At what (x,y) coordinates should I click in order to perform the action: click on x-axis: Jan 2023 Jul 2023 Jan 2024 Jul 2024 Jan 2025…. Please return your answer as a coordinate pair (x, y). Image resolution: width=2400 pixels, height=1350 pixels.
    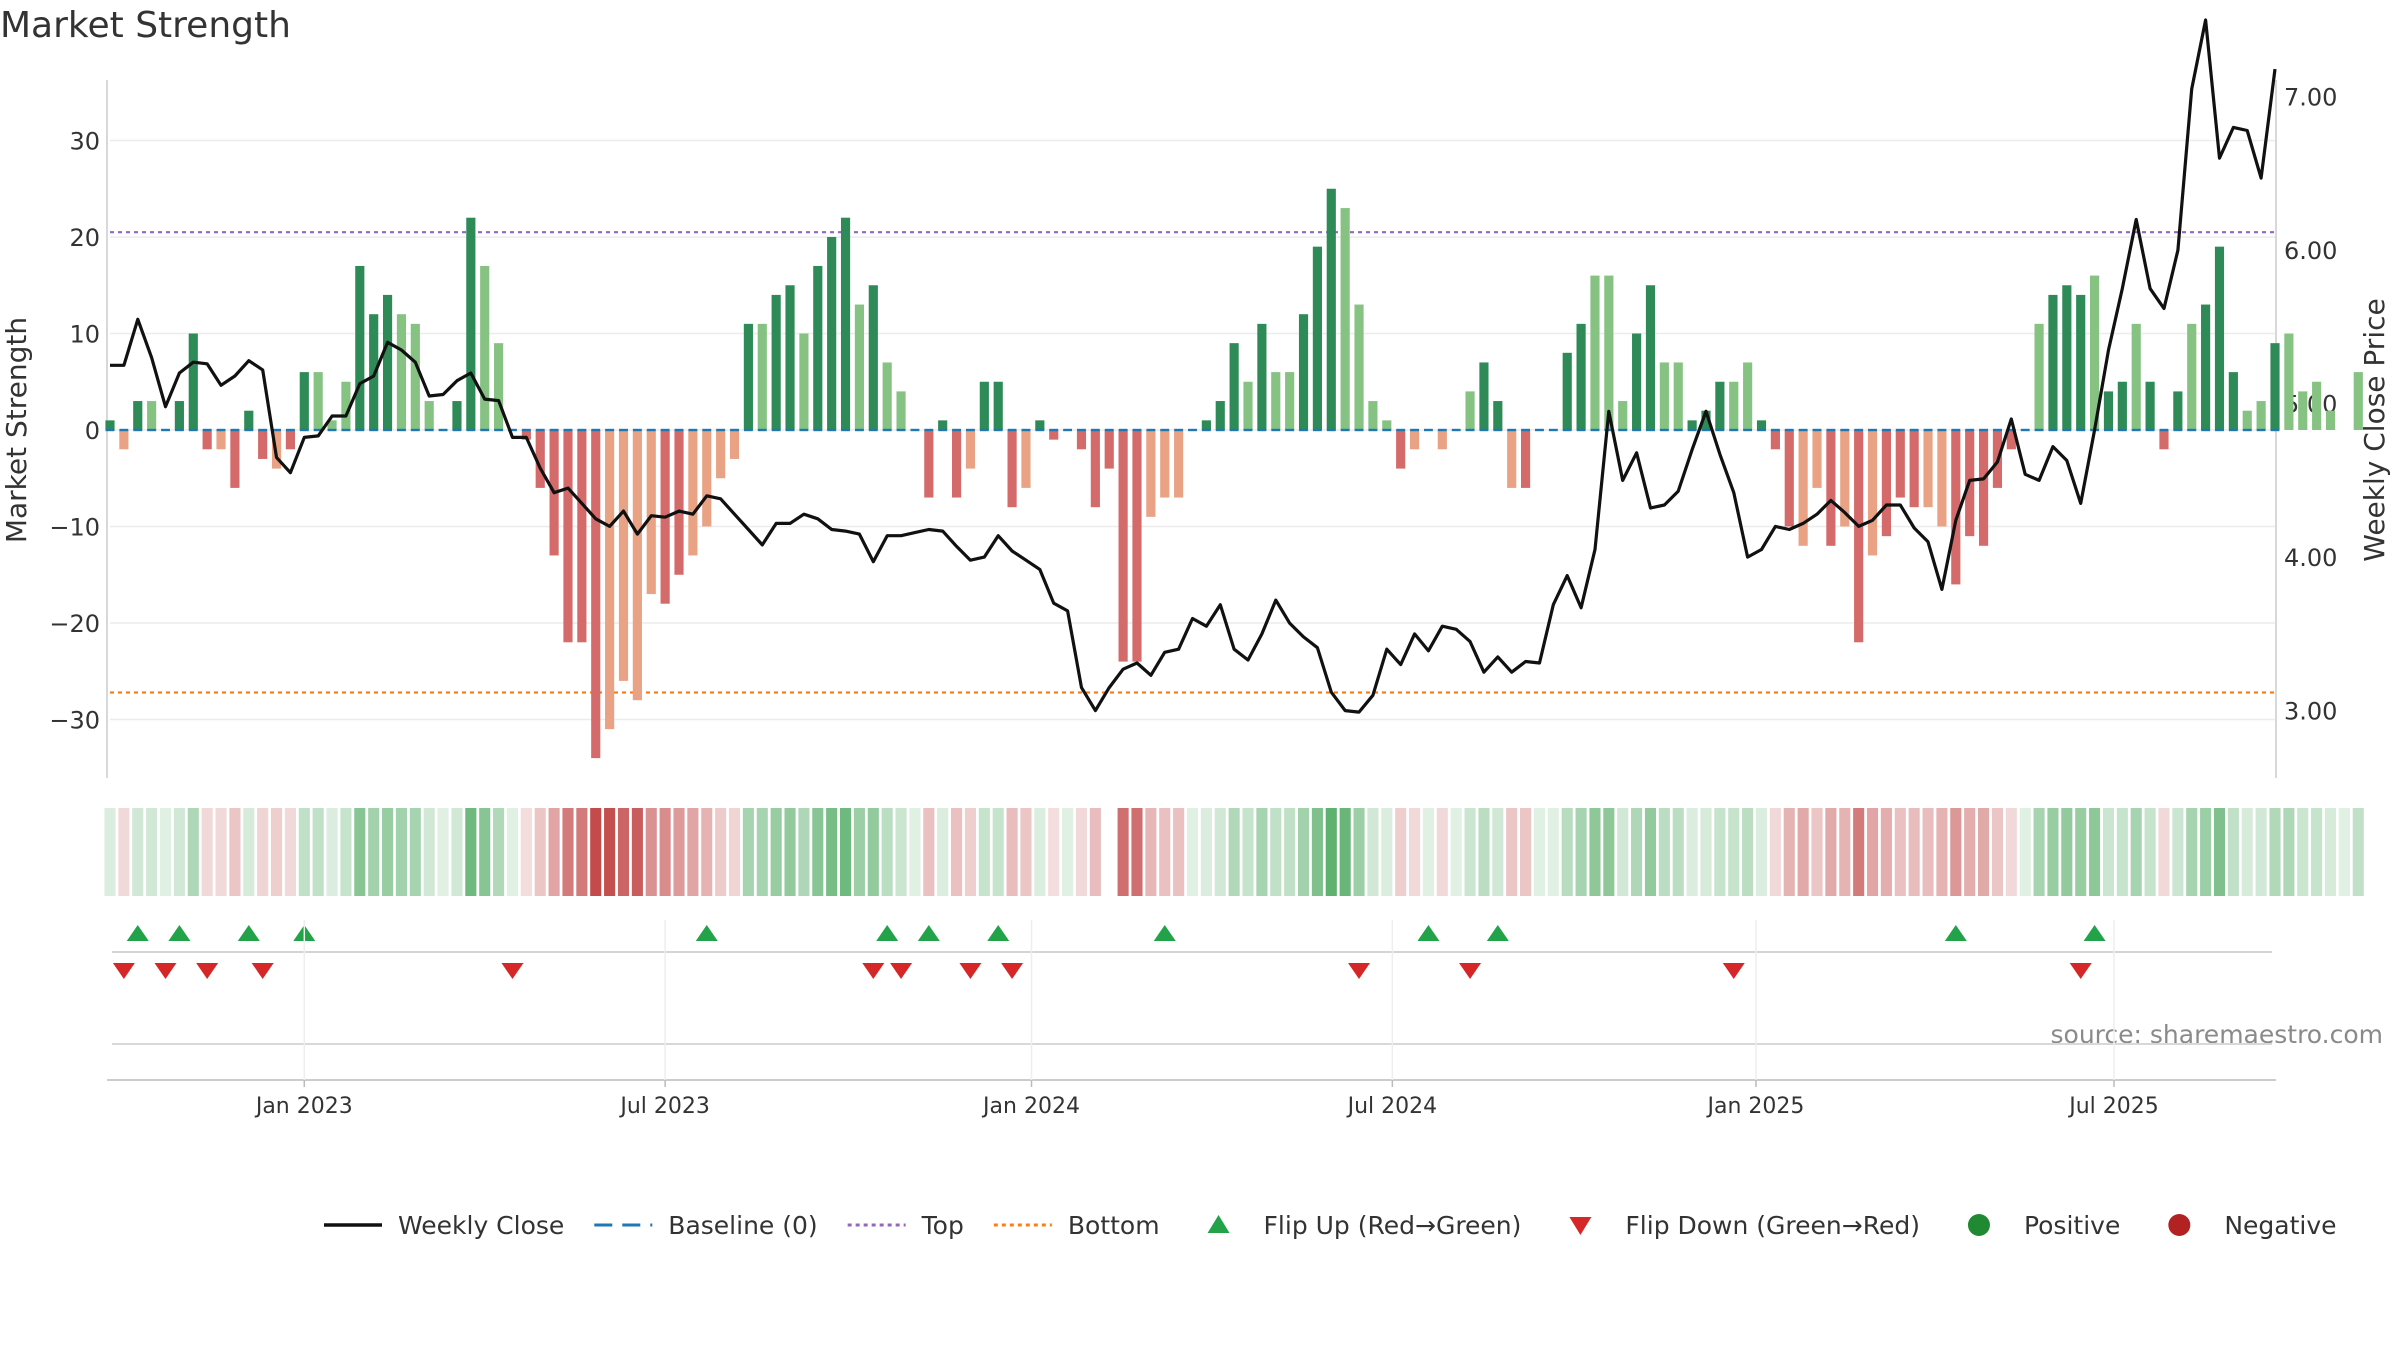
    Looking at the image, I should click on (1191, 1019).